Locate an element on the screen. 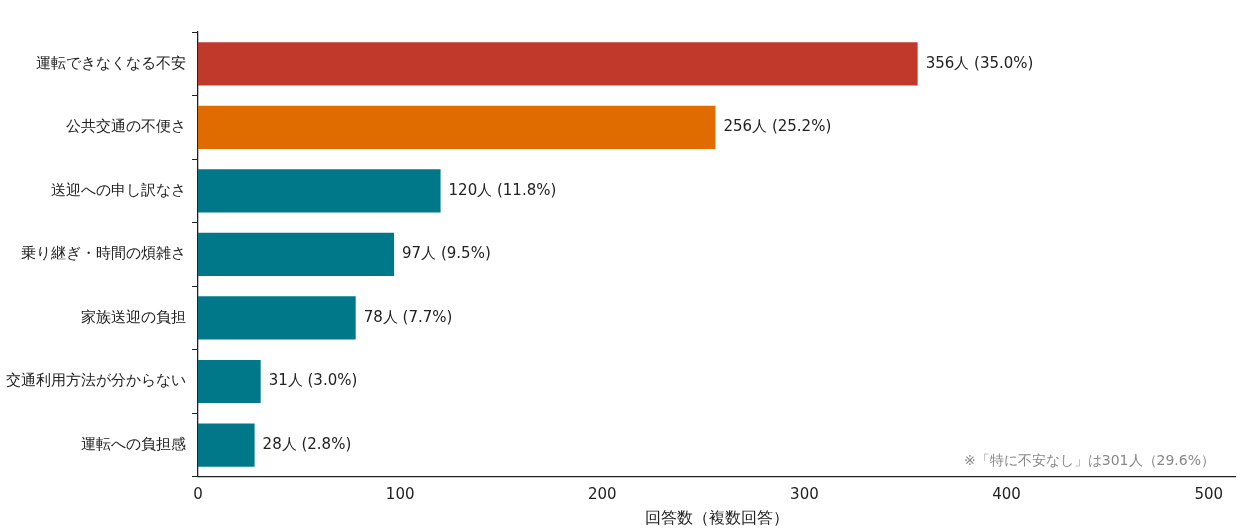 This screenshot has height=532, width=1243. data-label: 120人 (11.8%) is located at coordinates (502, 189).